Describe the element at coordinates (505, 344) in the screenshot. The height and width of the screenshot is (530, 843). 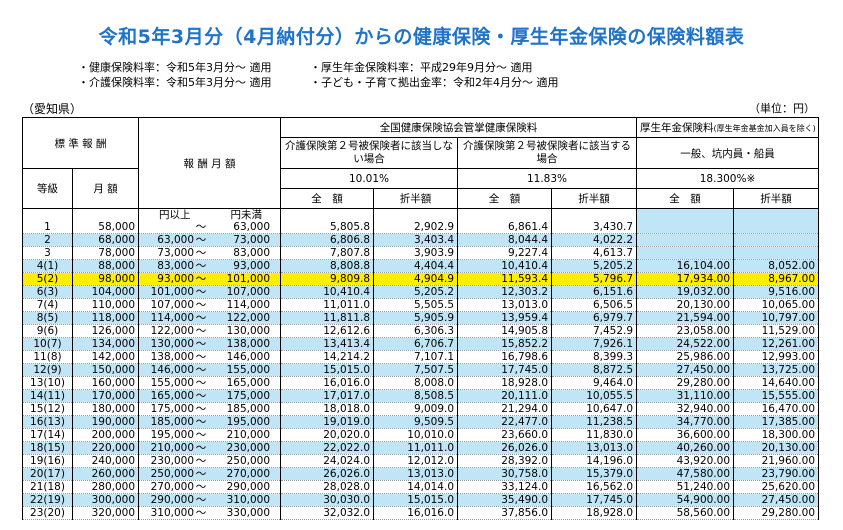
I see `kenpo-care-total-cell: 15,852.2` at that location.